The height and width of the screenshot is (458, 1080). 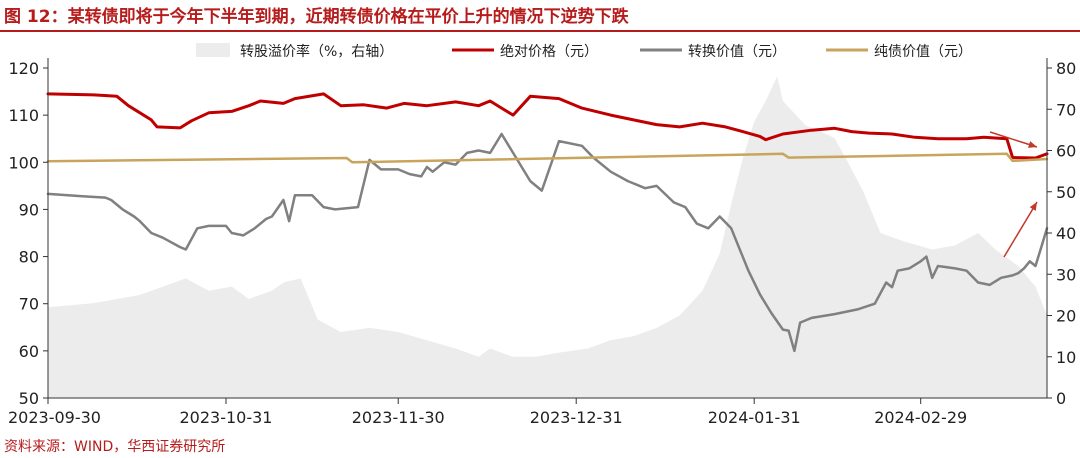 What do you see at coordinates (737, 51) in the screenshot?
I see `legend-conversion-value: 转换价值（元）` at bounding box center [737, 51].